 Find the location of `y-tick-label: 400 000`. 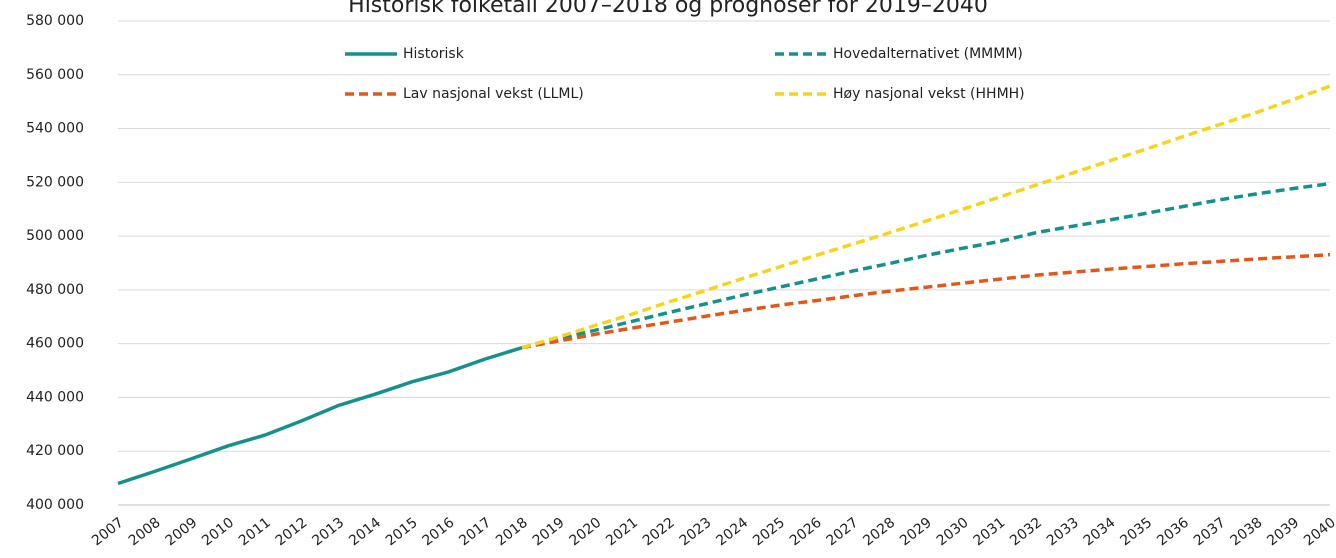

y-tick-label: 400 000 is located at coordinates (55, 505).